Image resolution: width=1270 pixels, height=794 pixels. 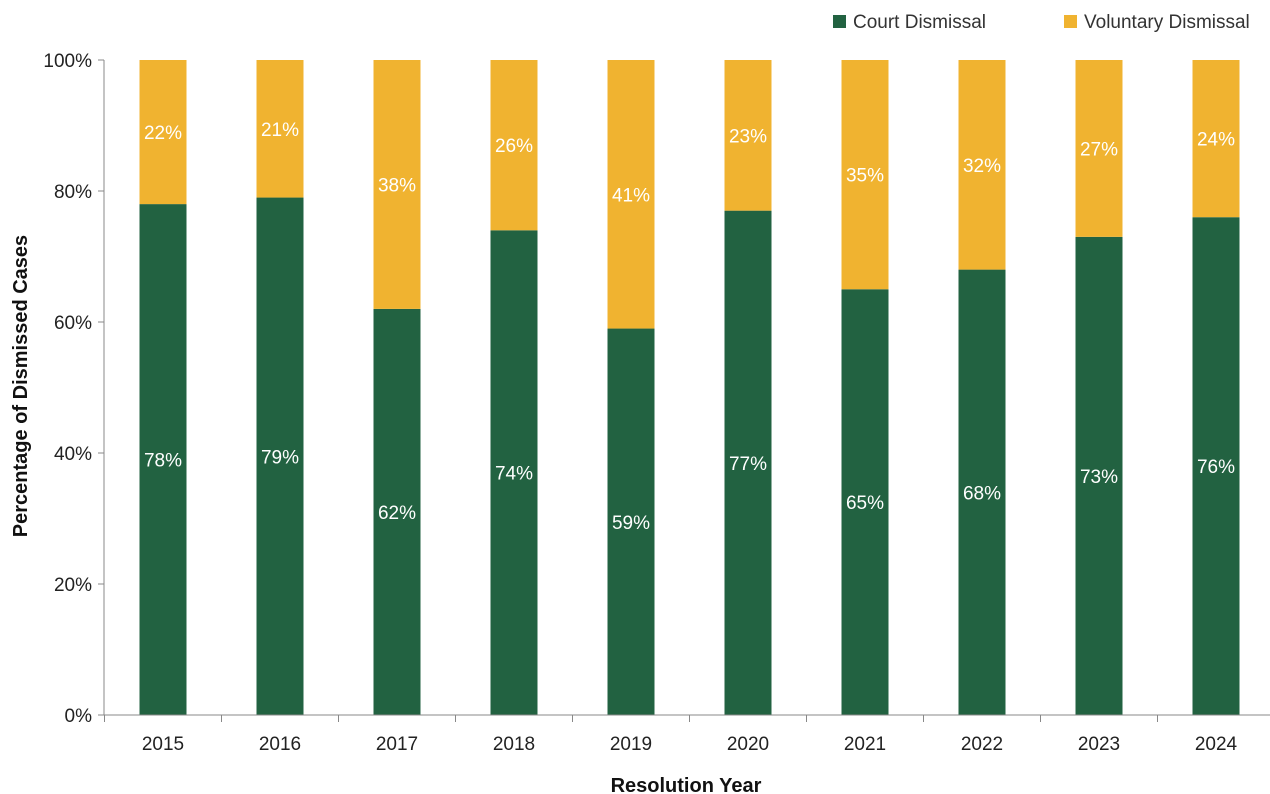 I want to click on bar-voluntary-dismissal-2018, so click(x=514, y=145).